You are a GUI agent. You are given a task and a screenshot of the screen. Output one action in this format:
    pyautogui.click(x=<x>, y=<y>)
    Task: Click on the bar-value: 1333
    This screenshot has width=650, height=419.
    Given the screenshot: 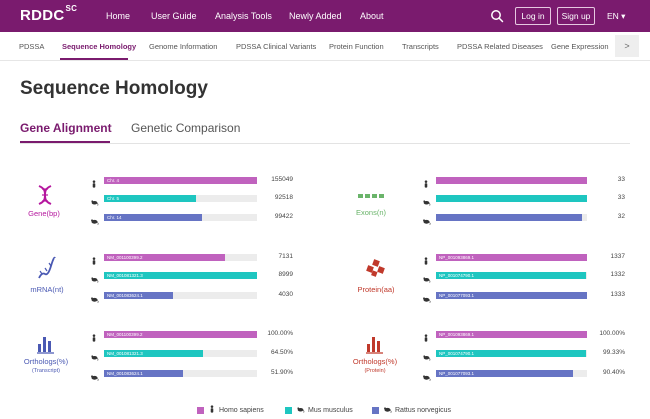 What is the action you would take?
    pyautogui.click(x=617, y=294)
    